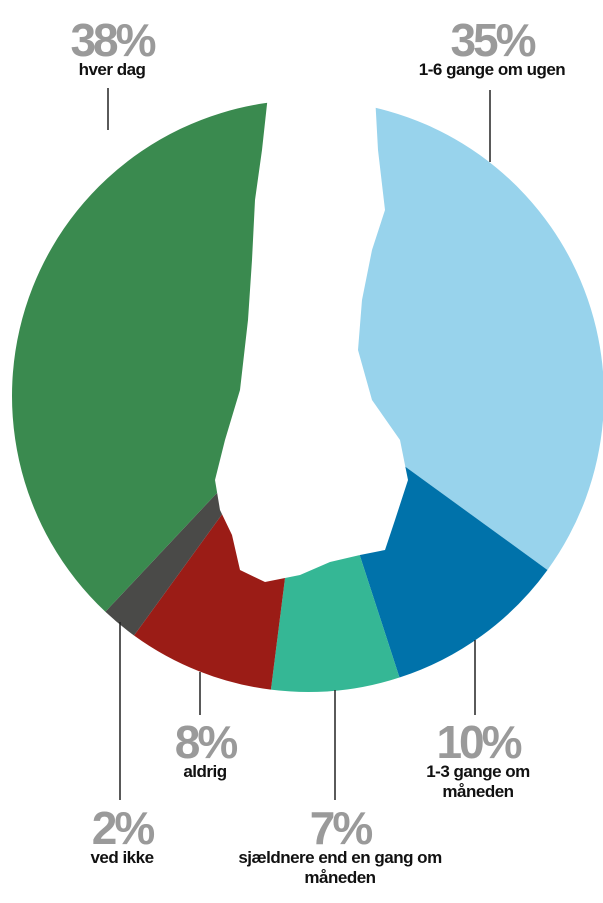 The width and height of the screenshot is (603, 903). What do you see at coordinates (341, 828) in the screenshot?
I see `value-label: 7%` at bounding box center [341, 828].